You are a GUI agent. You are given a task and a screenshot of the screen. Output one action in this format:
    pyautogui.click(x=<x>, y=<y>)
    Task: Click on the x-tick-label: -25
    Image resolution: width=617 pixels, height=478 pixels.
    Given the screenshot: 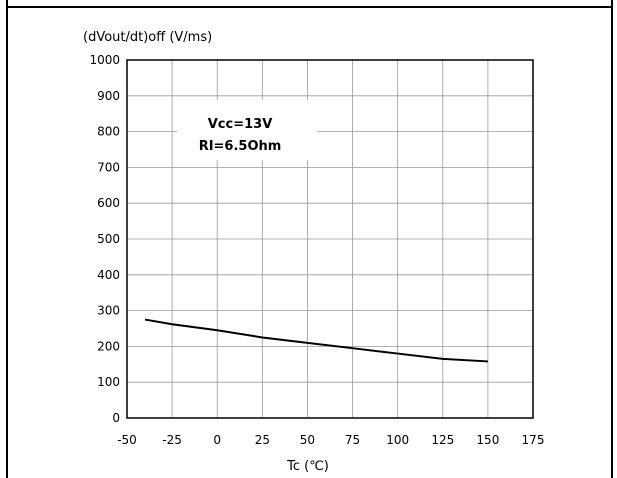 What is the action you would take?
    pyautogui.click(x=172, y=440)
    